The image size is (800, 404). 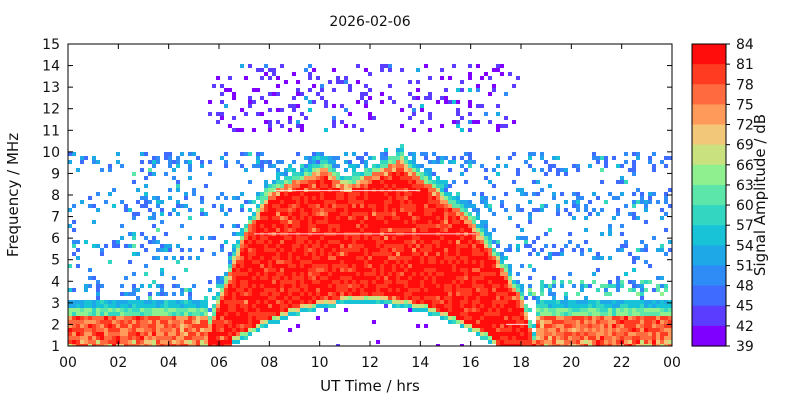 I want to click on y-tick-label: 3, so click(x=55, y=304).